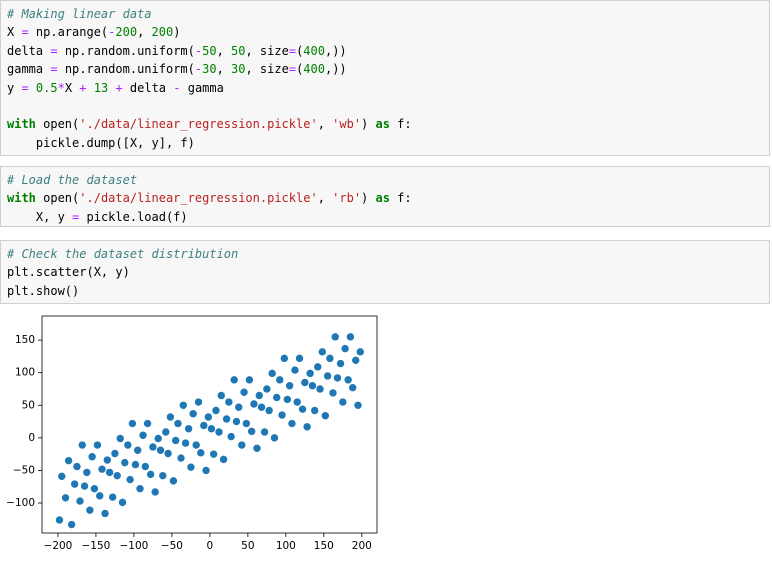 This screenshot has height=567, width=772. What do you see at coordinates (247, 546) in the screenshot?
I see `x-tick-label: 50` at bounding box center [247, 546].